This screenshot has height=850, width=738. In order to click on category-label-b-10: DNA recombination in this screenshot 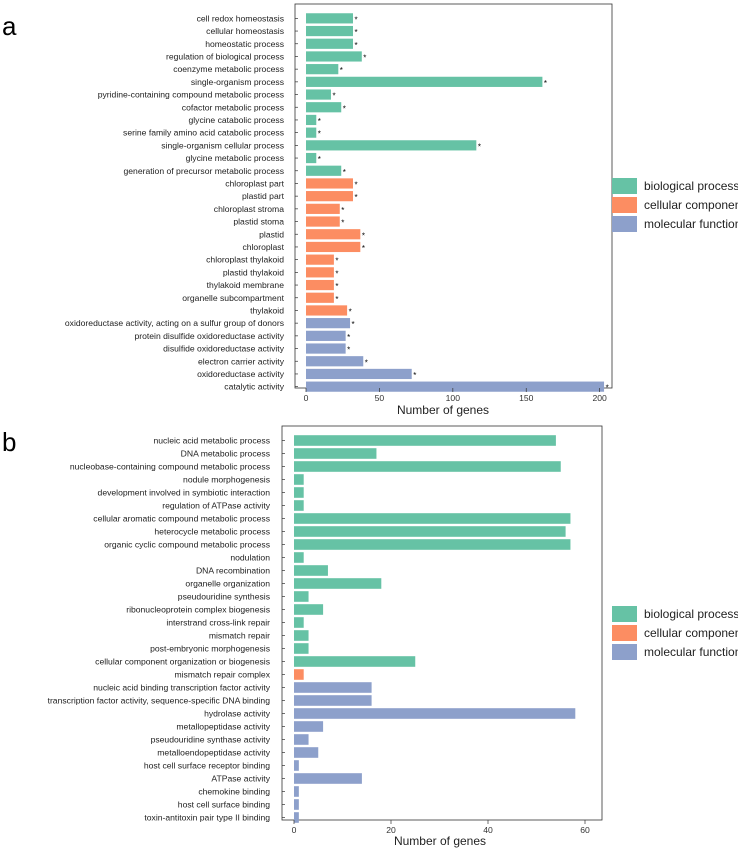, I will do `click(233, 571)`.